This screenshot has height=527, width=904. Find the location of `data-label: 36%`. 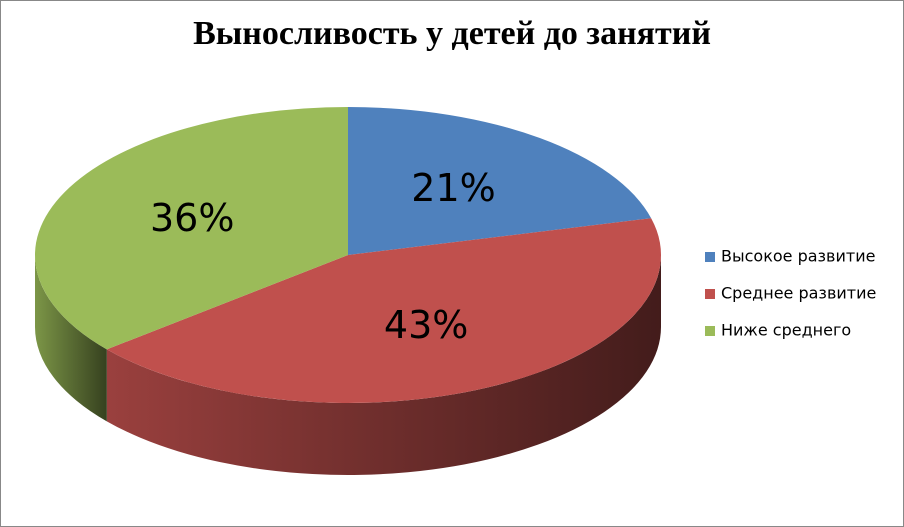

data-label: 36% is located at coordinates (192, 218).